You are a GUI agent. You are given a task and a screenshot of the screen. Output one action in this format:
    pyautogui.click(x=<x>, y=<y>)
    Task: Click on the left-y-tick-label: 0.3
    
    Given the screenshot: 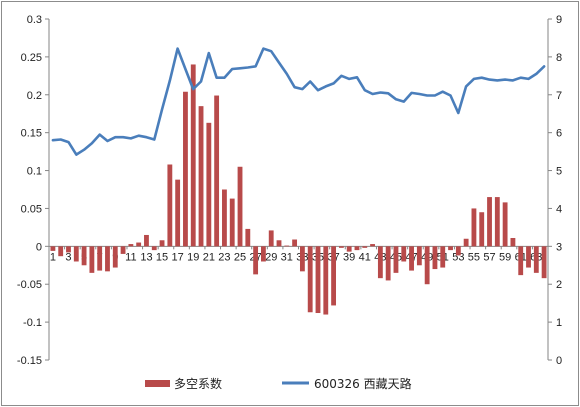 What is the action you would take?
    pyautogui.click(x=34, y=20)
    